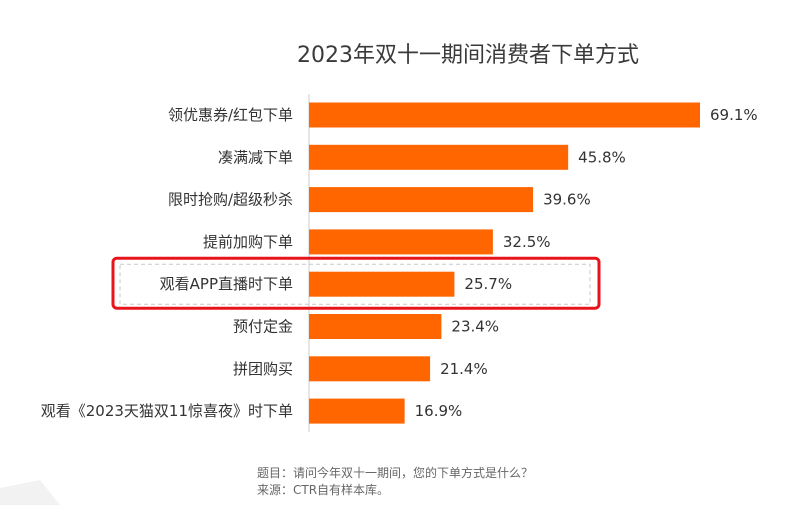 The width and height of the screenshot is (806, 505). Describe the element at coordinates (263, 327) in the screenshot. I see `category-label: 预付定金` at that location.